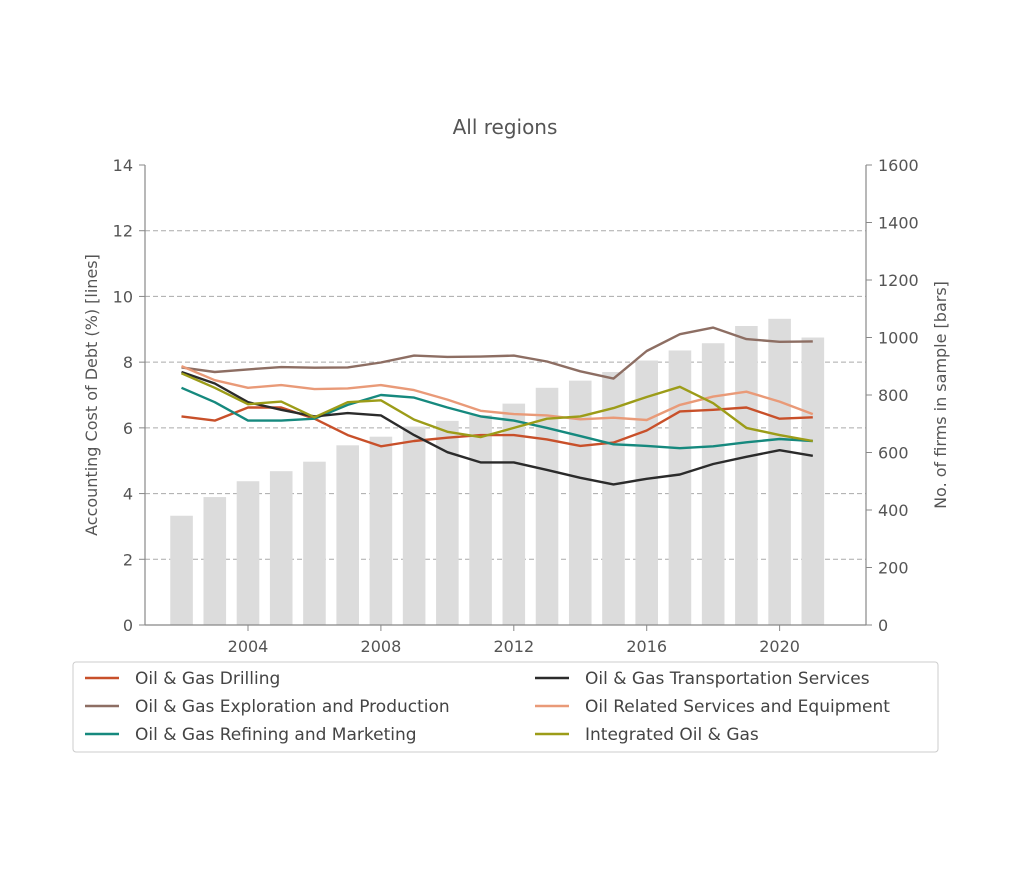  Describe the element at coordinates (898, 280) in the screenshot. I see `right-tick-label: 1200` at that location.